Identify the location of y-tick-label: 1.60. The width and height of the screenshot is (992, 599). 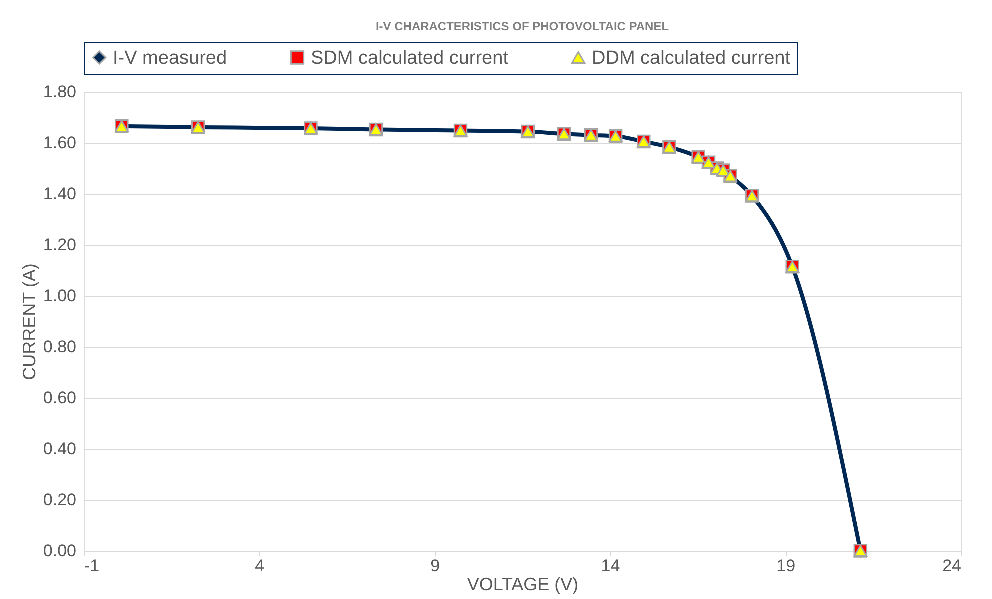
(59, 143).